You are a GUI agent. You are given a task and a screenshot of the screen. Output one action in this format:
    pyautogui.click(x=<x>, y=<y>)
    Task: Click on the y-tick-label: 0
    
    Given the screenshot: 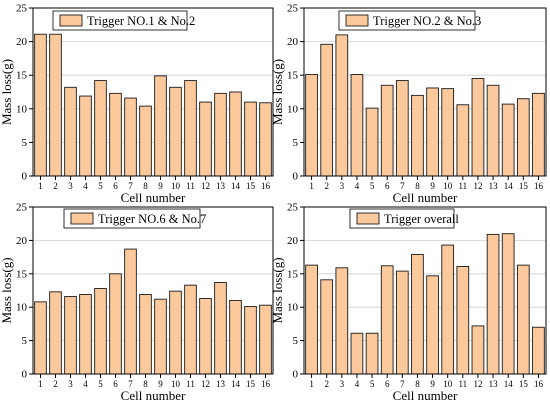 What is the action you would take?
    pyautogui.click(x=296, y=375)
    